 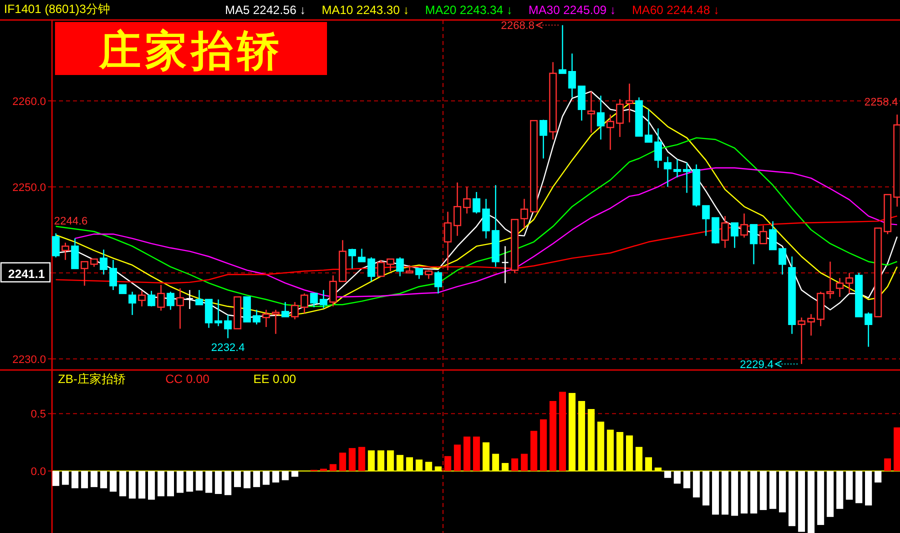 I want to click on annotation: 2268.8, so click(x=517, y=26).